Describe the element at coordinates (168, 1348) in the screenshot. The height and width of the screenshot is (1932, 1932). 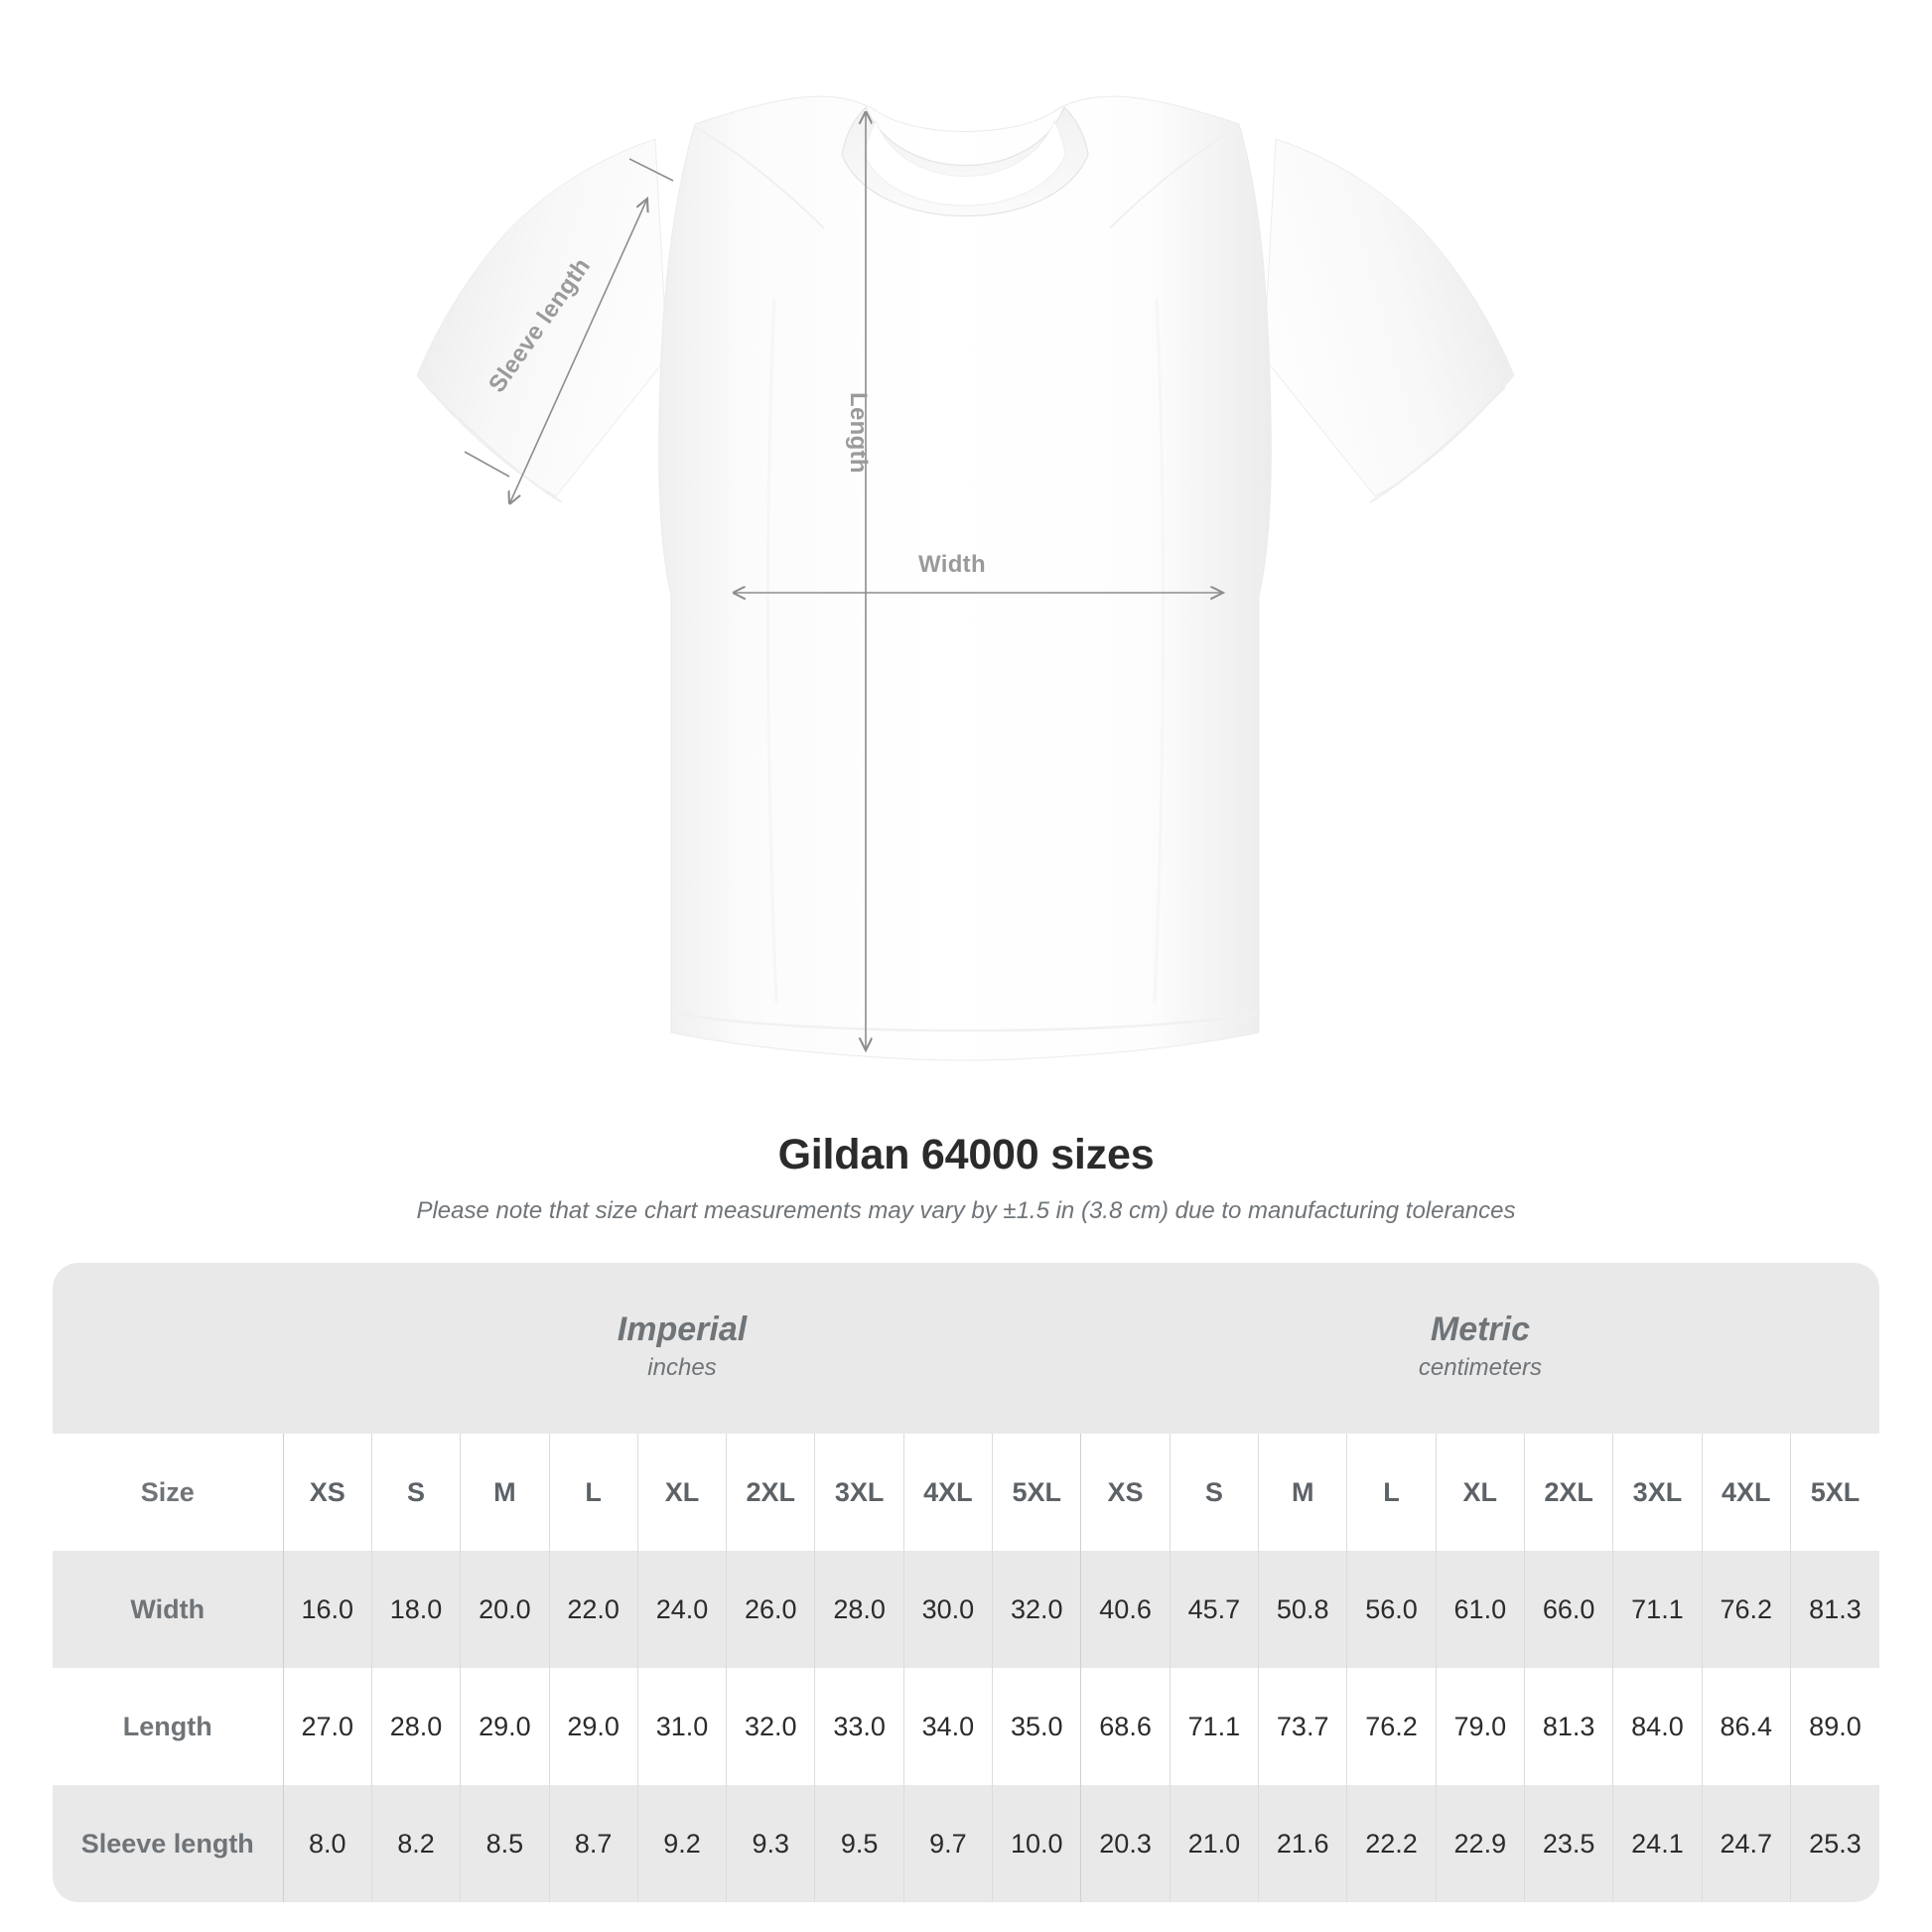
I see `table-corner-cell` at that location.